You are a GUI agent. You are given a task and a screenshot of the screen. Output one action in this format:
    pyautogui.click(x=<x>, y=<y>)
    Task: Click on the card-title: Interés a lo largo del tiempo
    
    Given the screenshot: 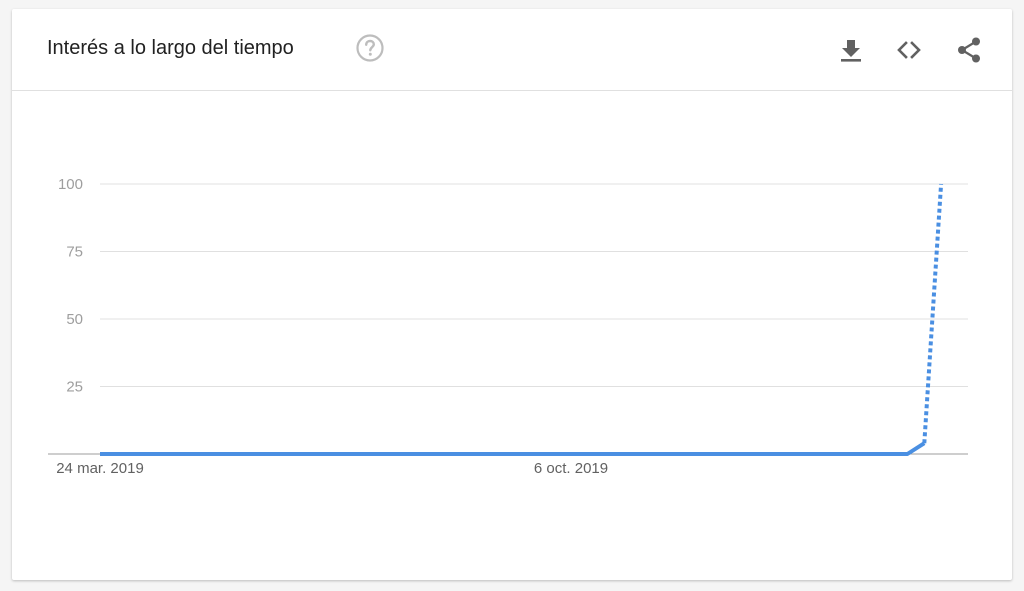 What is the action you would take?
    pyautogui.click(x=170, y=48)
    